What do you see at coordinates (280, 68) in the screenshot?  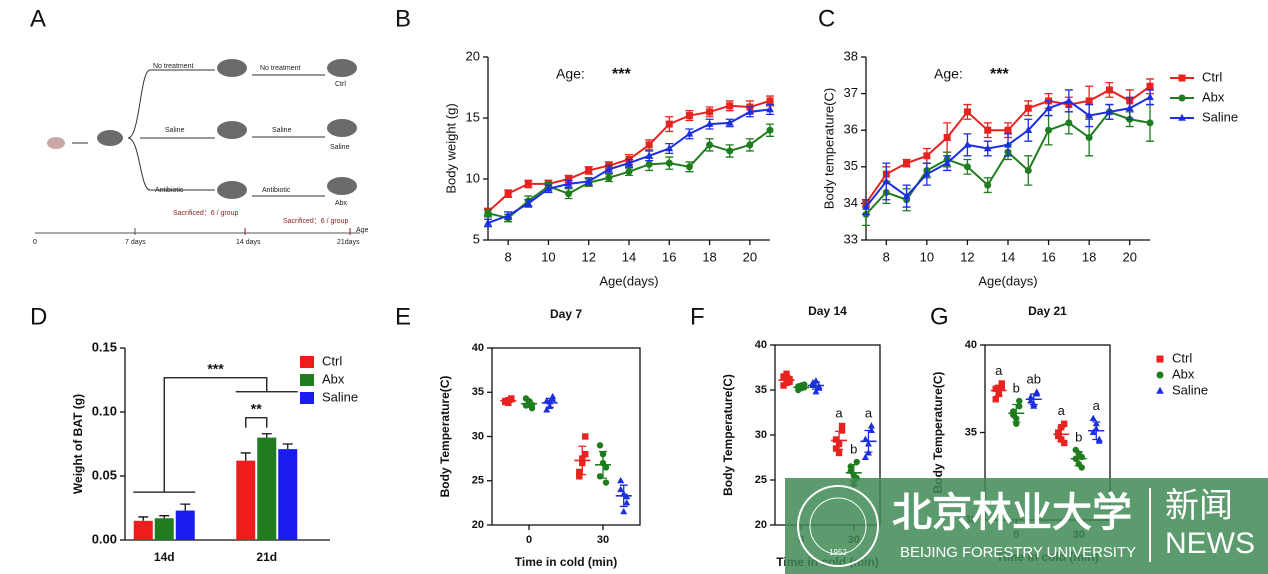 I see `treatment: No treatment` at bounding box center [280, 68].